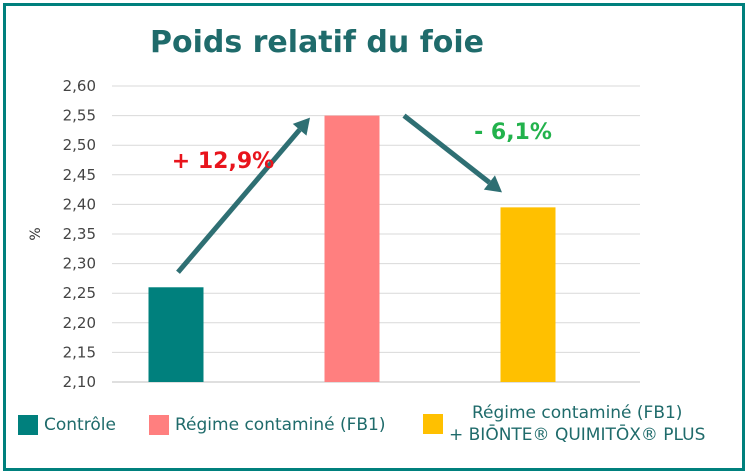 This screenshot has height=473, width=747. I want to click on y-tick-label: 2,35, so click(79, 234).